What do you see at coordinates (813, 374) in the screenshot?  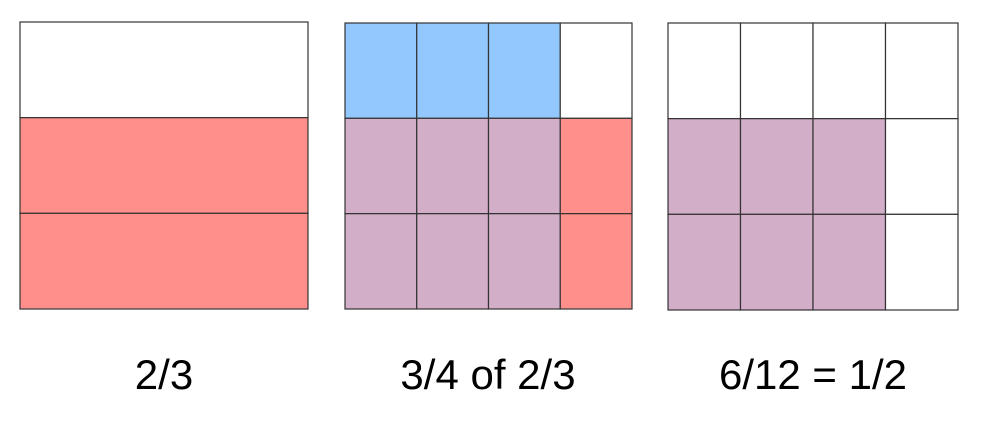 I see `label-six-twelfths-equals-half: 6/12 = 1/2` at bounding box center [813, 374].